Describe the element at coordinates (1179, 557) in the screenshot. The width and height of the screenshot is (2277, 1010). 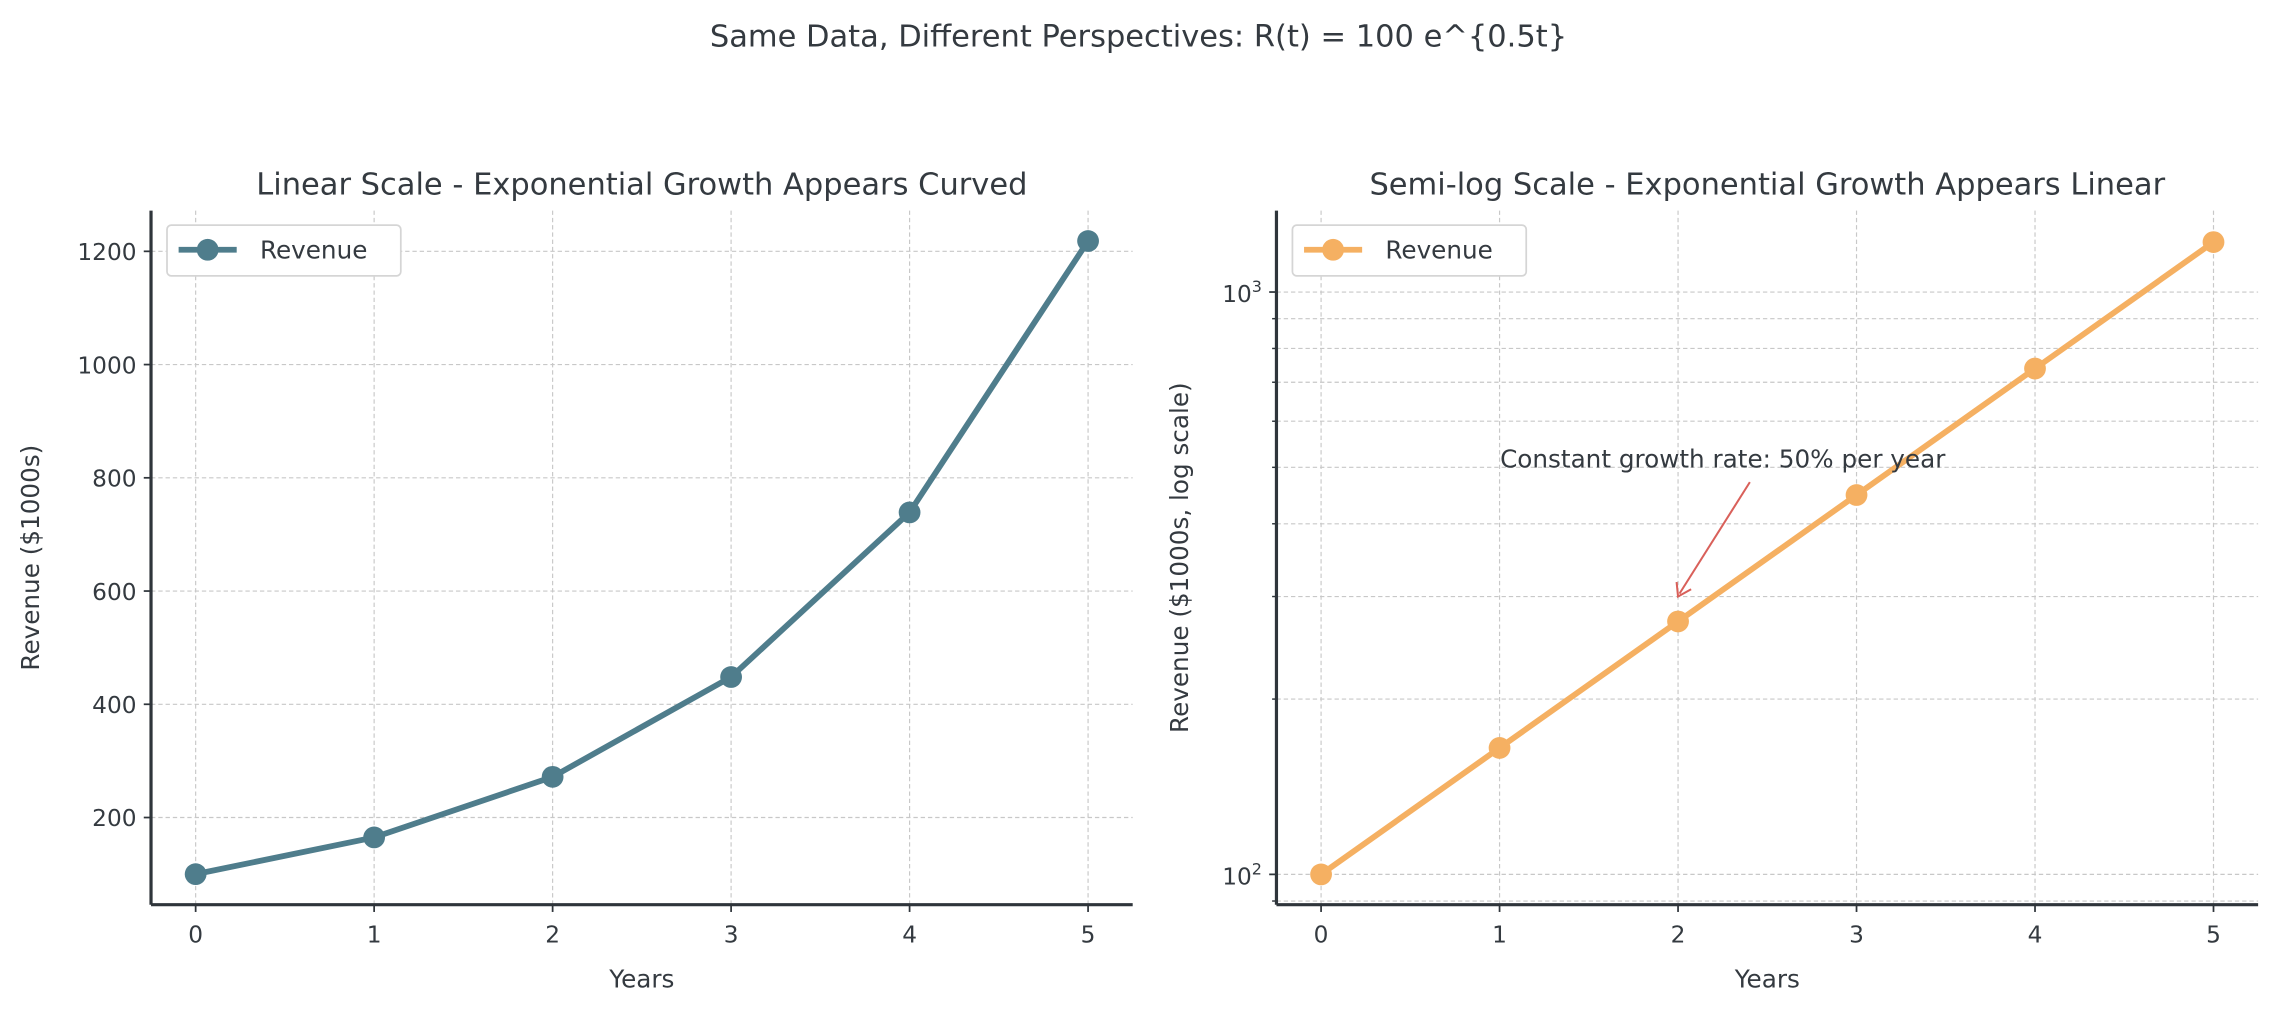
I see `y-axis-label: Revenue ($1000s, log scale)` at that location.